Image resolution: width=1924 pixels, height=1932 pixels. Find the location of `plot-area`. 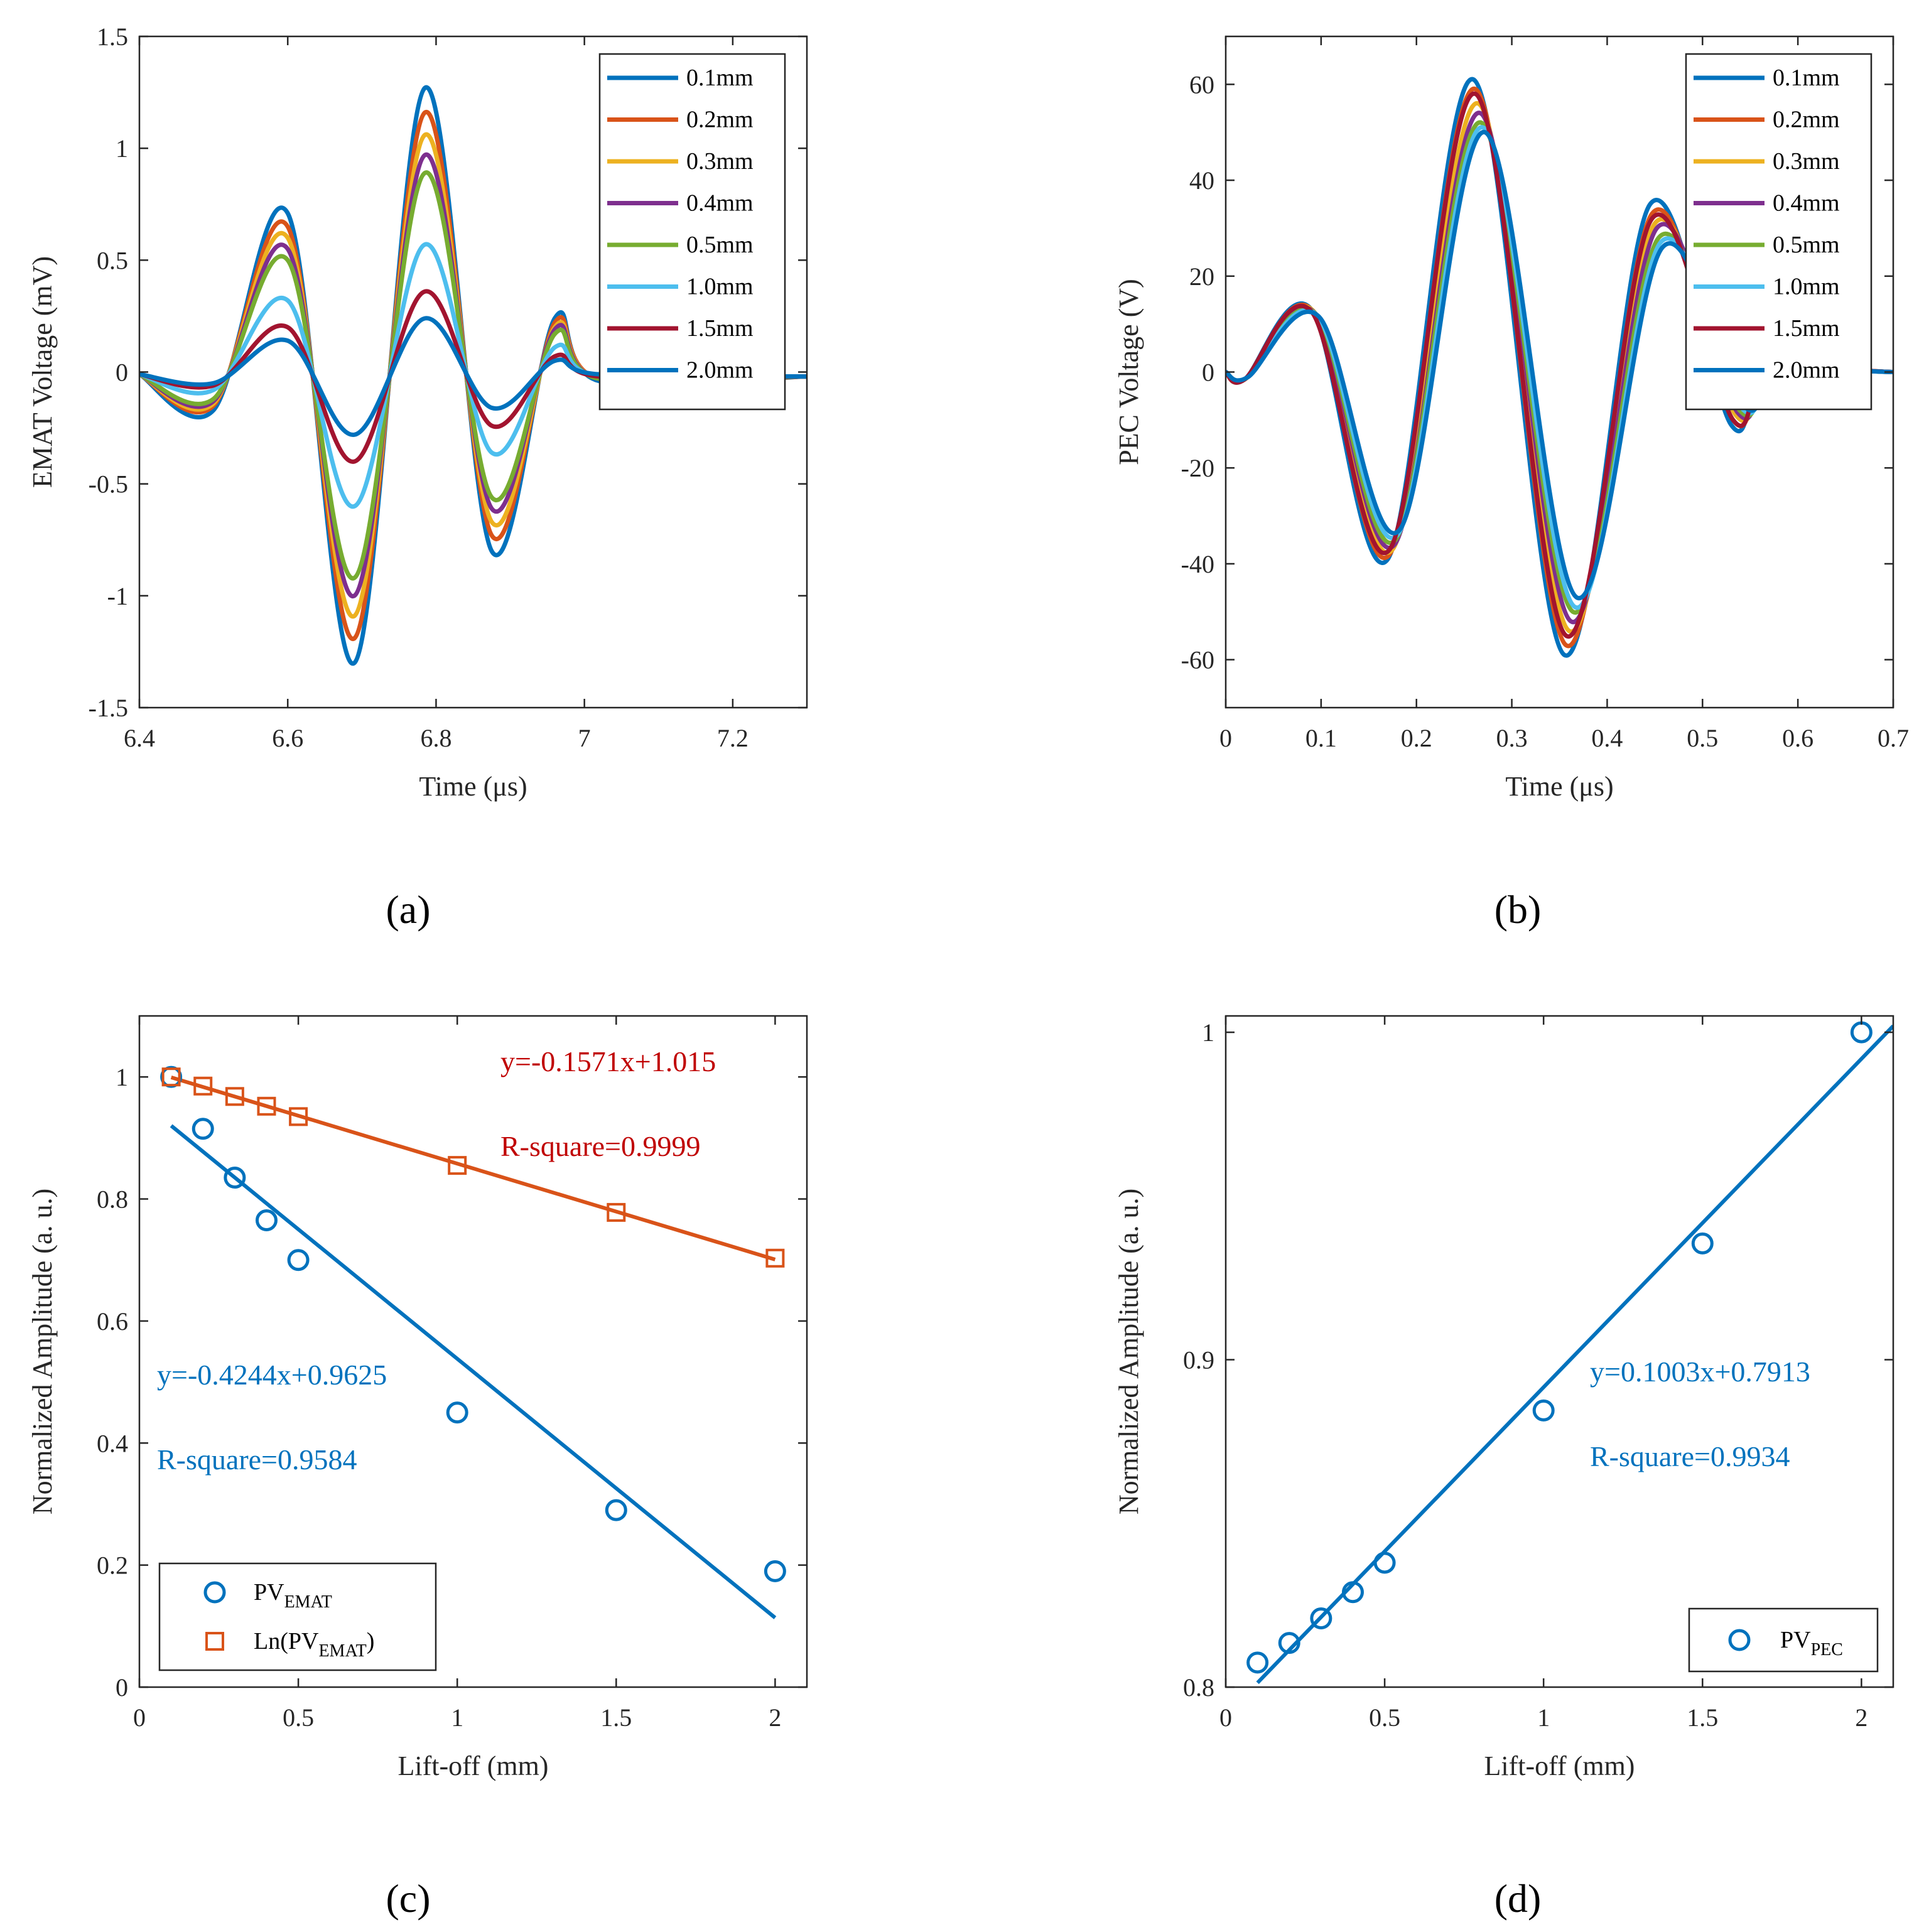

plot-area is located at coordinates (1569, 1353).